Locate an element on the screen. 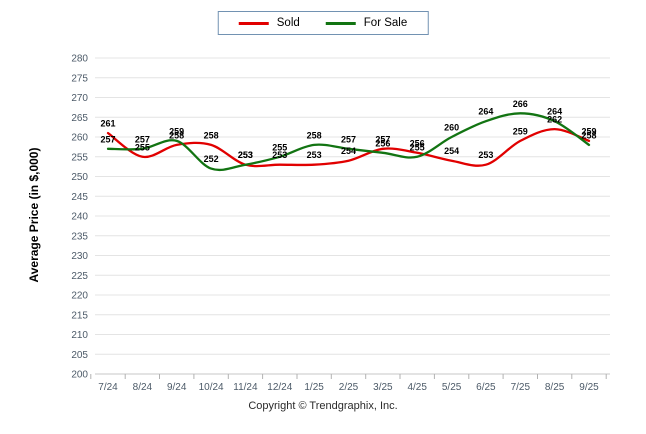 This screenshot has height=434, width=646. for-sale-line-swatch is located at coordinates (340, 23).